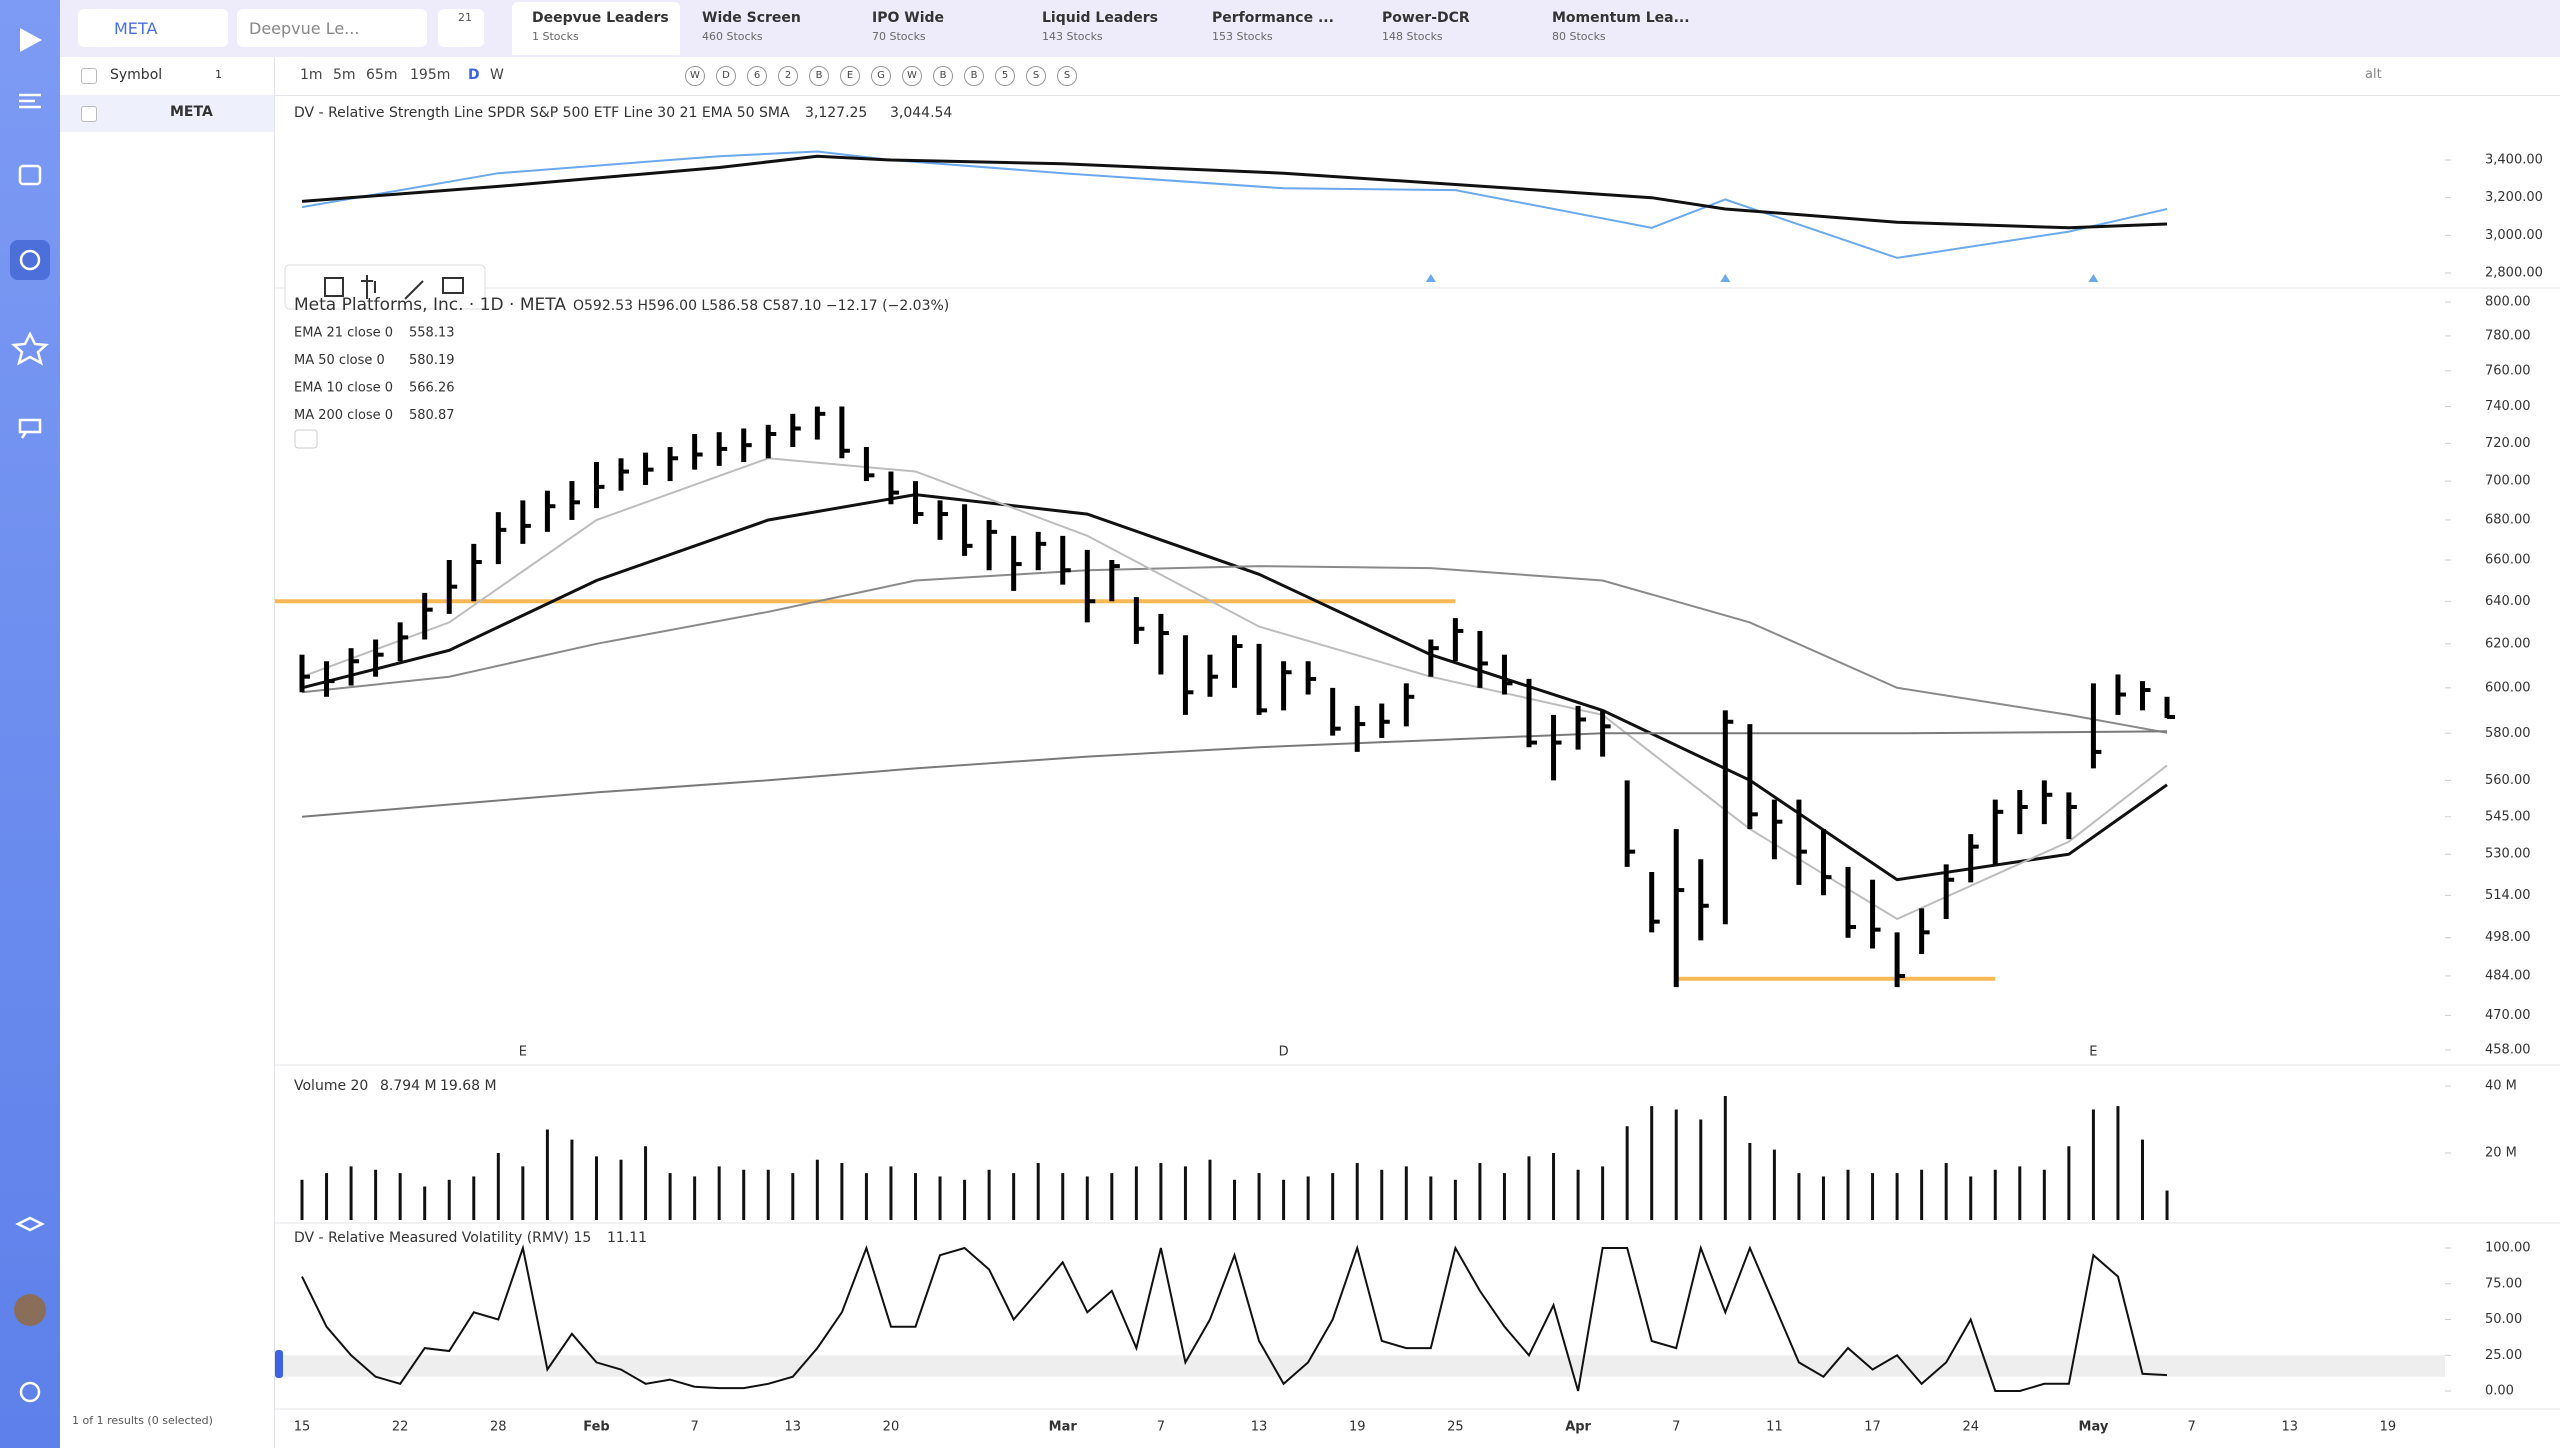  What do you see at coordinates (936, 28) in the screenshot?
I see `watchlist-tab: IPO Wide 70 Stocks` at bounding box center [936, 28].